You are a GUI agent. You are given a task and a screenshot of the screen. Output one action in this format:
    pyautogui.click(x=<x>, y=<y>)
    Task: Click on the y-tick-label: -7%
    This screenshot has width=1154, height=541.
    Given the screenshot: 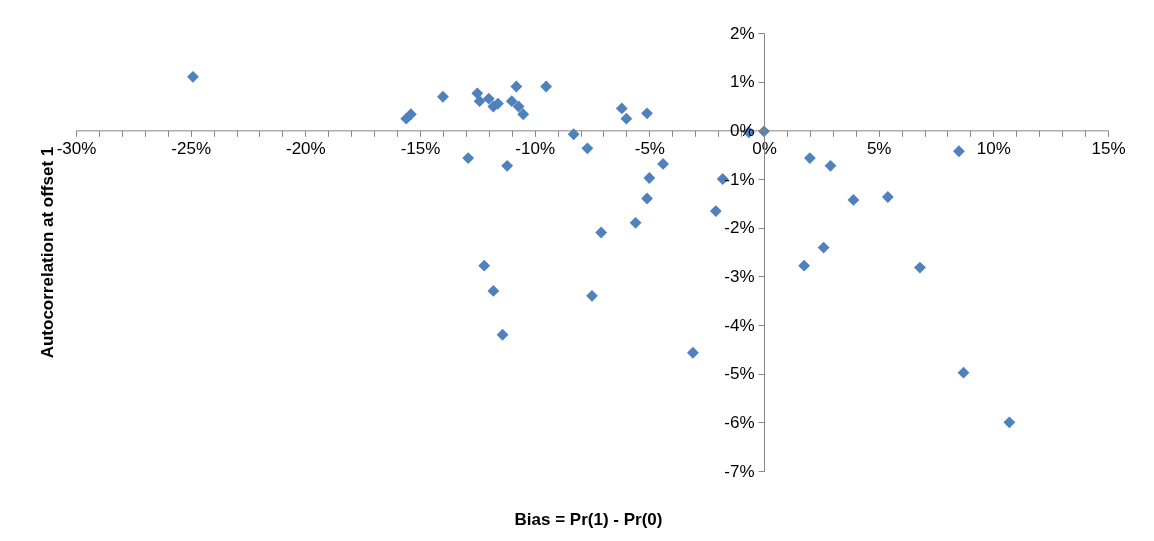 What is the action you would take?
    pyautogui.click(x=739, y=471)
    